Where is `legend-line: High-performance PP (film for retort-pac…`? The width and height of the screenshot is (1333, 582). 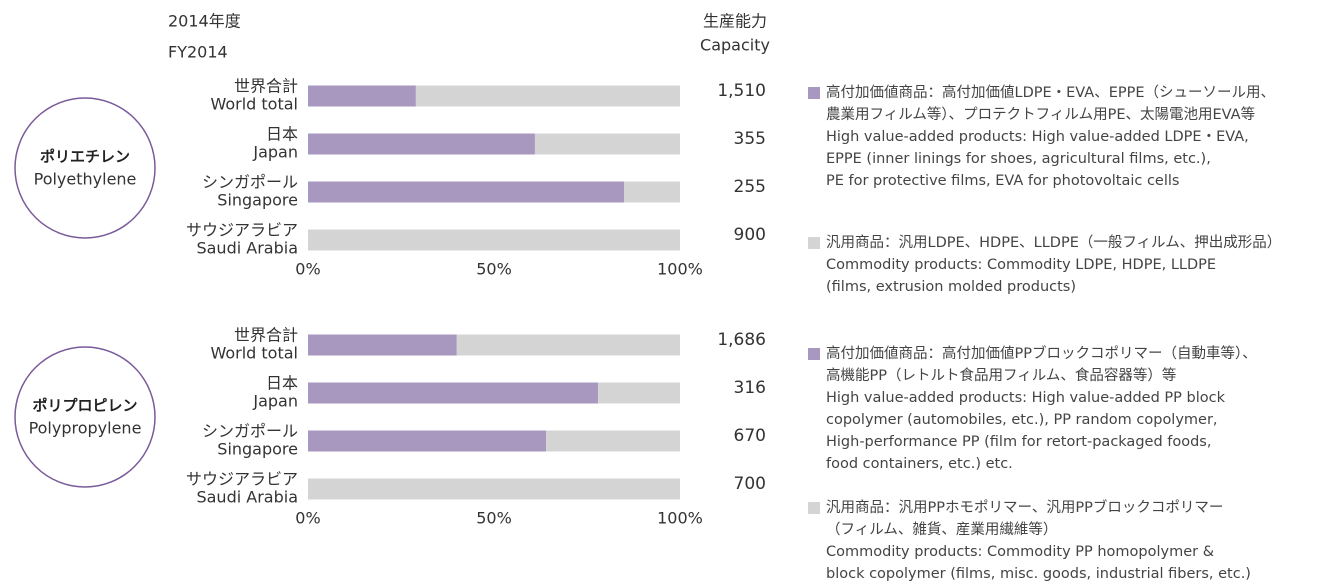
legend-line: High-performance PP (film for retort-pac… is located at coordinates (1018, 442).